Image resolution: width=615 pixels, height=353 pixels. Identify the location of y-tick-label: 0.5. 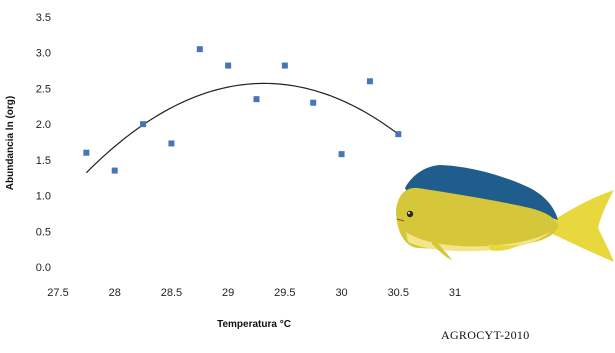
(43, 232).